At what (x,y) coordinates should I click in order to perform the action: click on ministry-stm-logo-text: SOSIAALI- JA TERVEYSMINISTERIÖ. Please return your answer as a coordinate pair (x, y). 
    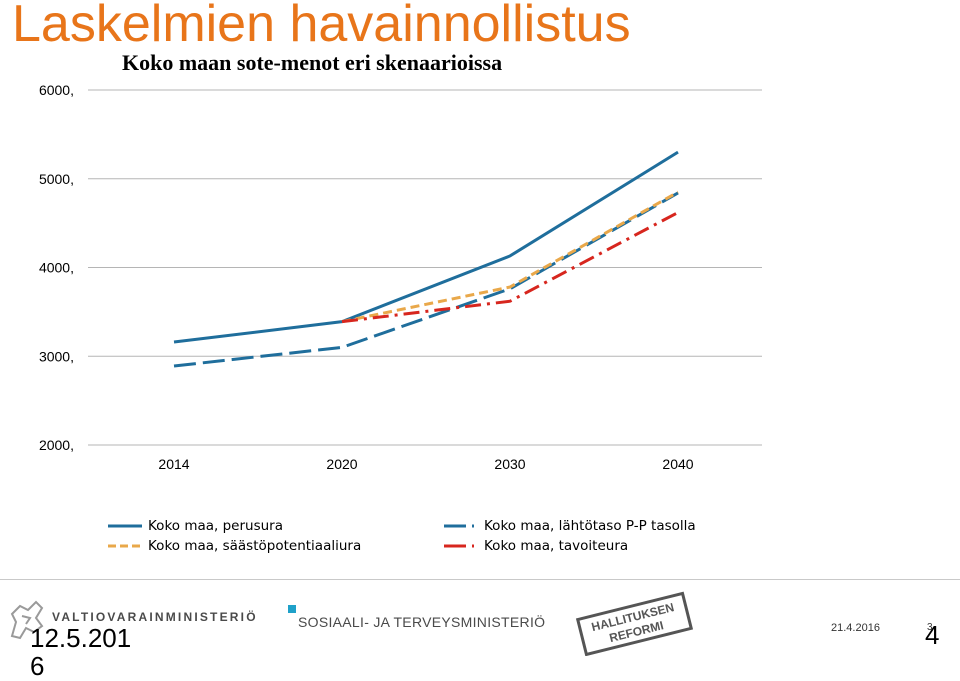
    Looking at the image, I should click on (422, 622).